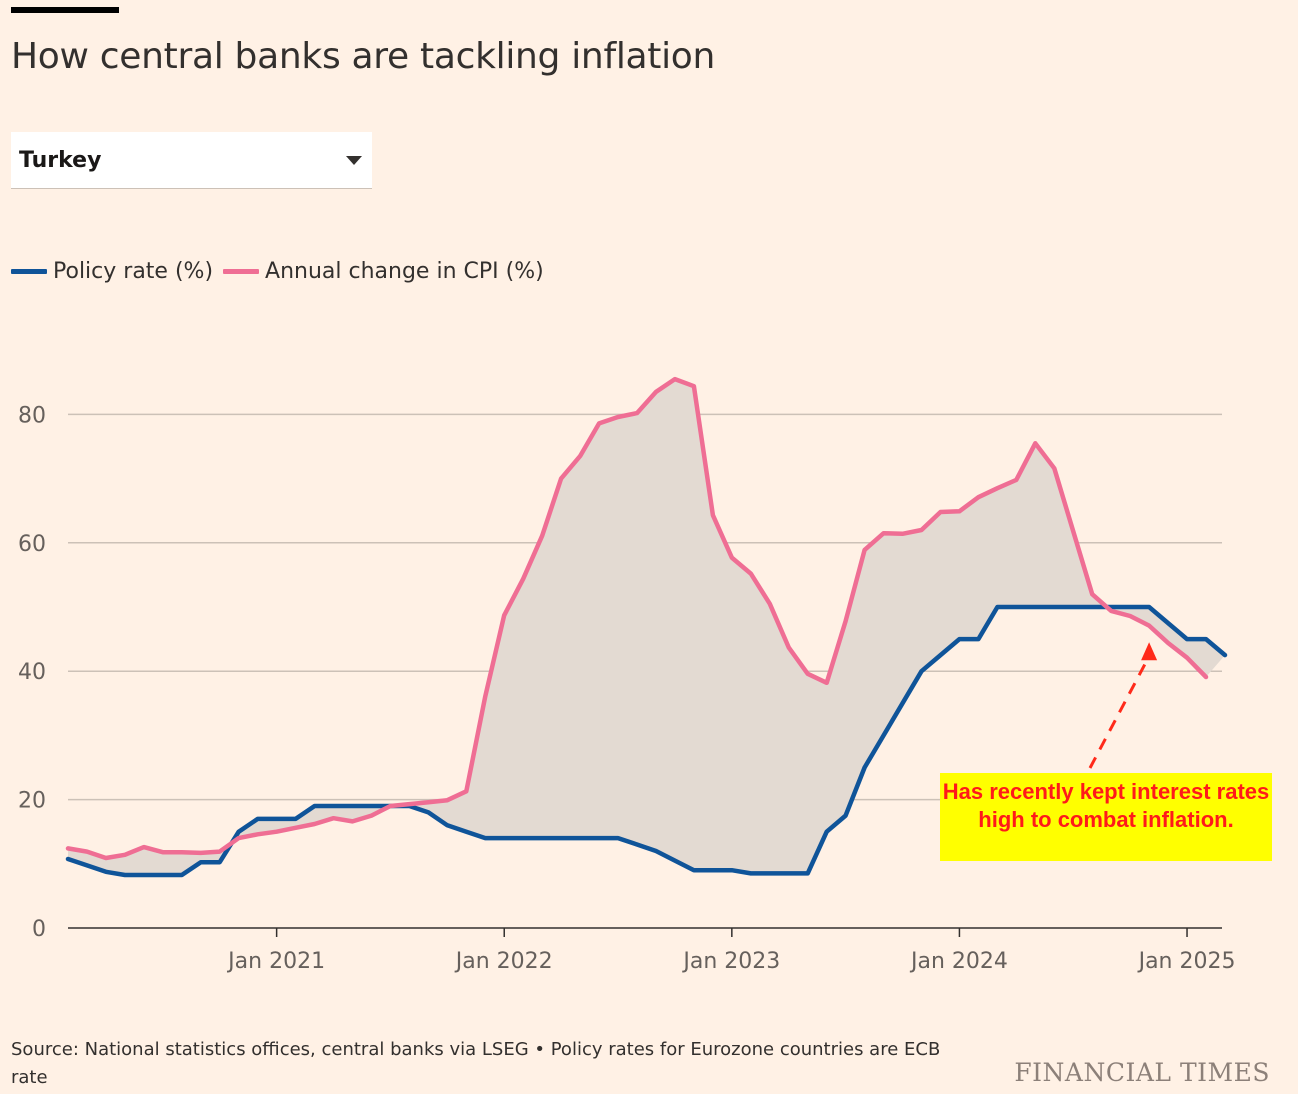 The width and height of the screenshot is (1298, 1094). What do you see at coordinates (1119, 712) in the screenshot?
I see `annotation-arrow-line` at bounding box center [1119, 712].